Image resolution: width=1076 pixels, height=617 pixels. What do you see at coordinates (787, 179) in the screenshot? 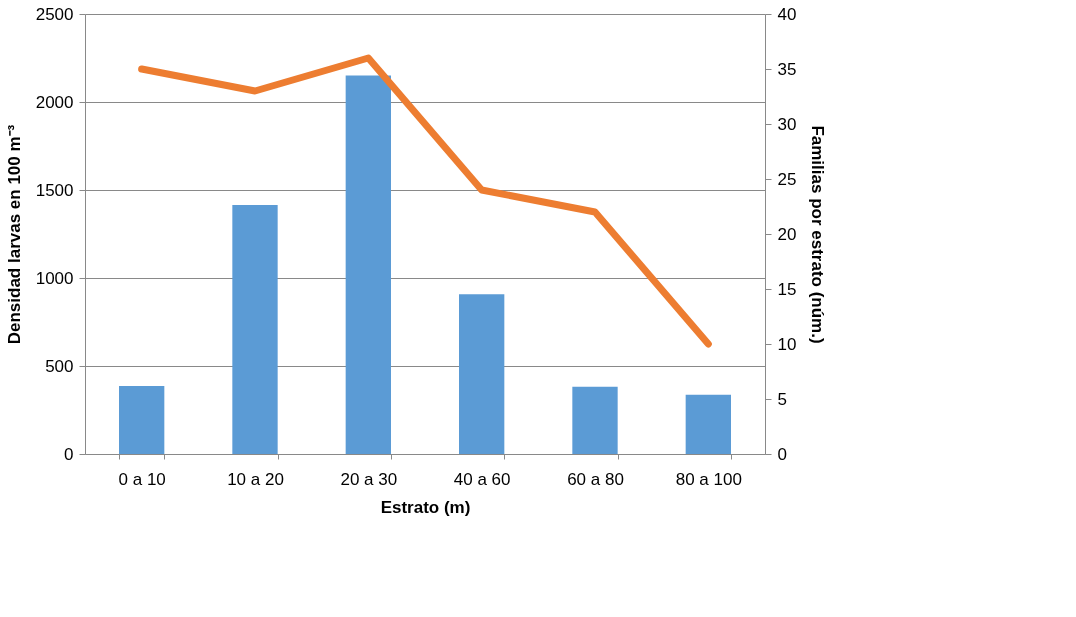
I see `y2-tick-label: 25` at bounding box center [787, 179].